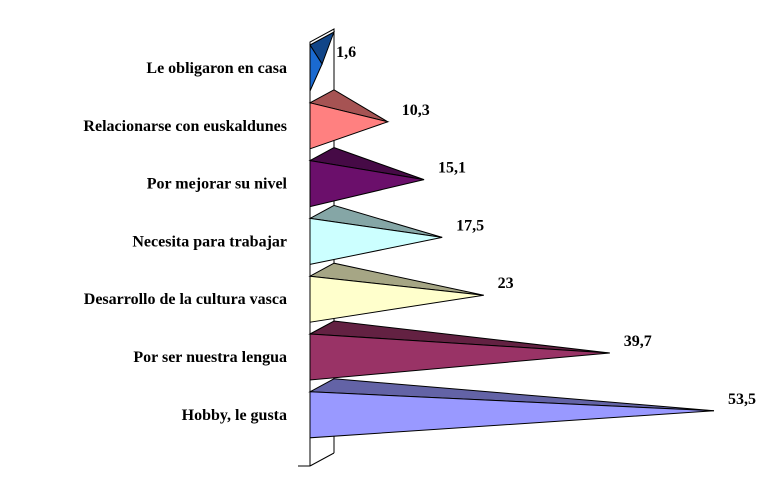 This screenshot has width=774, height=478. Describe the element at coordinates (216, 68) in the screenshot. I see `category-label: Le obligaron en casa` at that location.